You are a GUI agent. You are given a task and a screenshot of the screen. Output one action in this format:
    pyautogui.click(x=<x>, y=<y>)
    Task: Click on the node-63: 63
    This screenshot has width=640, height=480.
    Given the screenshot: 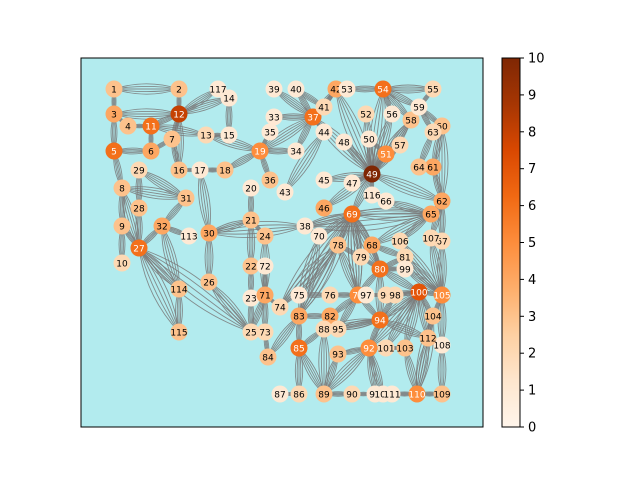 What is the action you would take?
    pyautogui.click(x=433, y=132)
    